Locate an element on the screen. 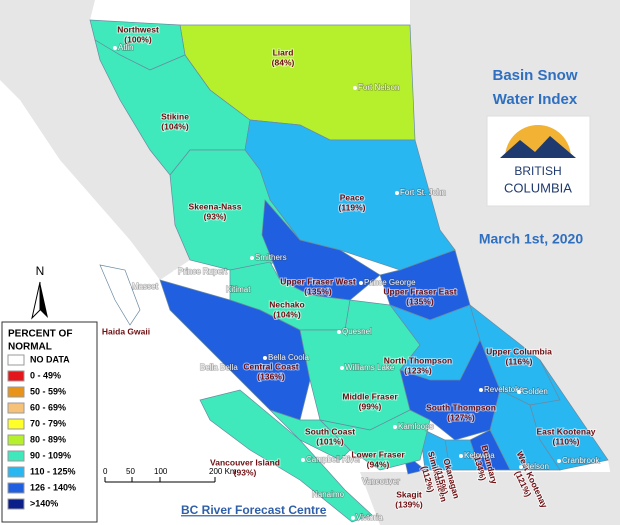 The width and height of the screenshot is (620, 525). basin-label: Middle Fraser(99%) is located at coordinates (370, 401).